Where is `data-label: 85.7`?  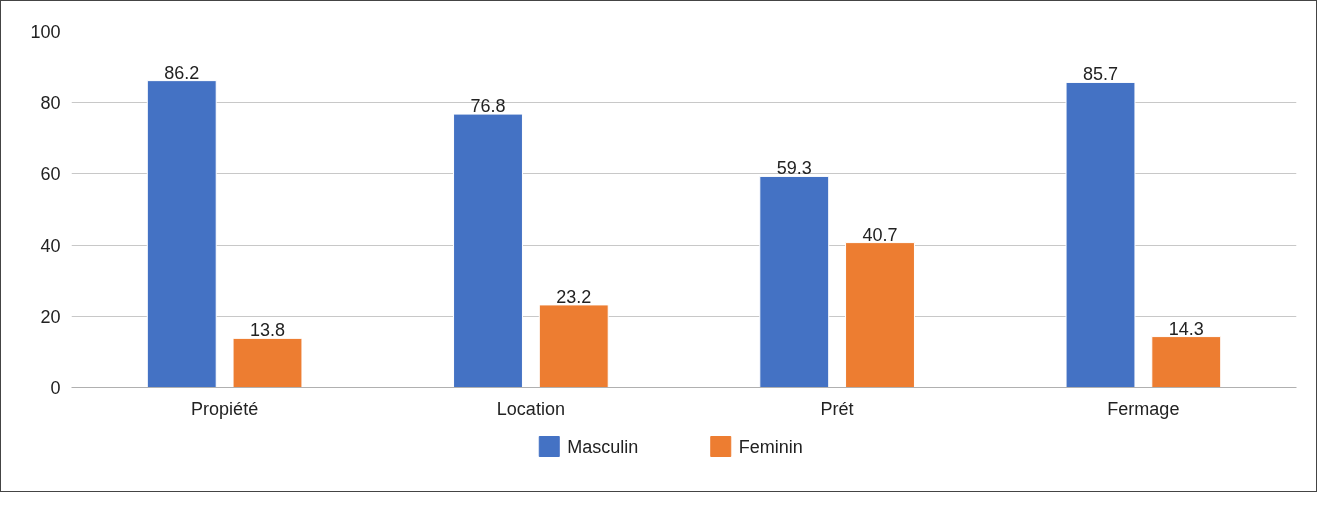
data-label: 85.7 is located at coordinates (1100, 74).